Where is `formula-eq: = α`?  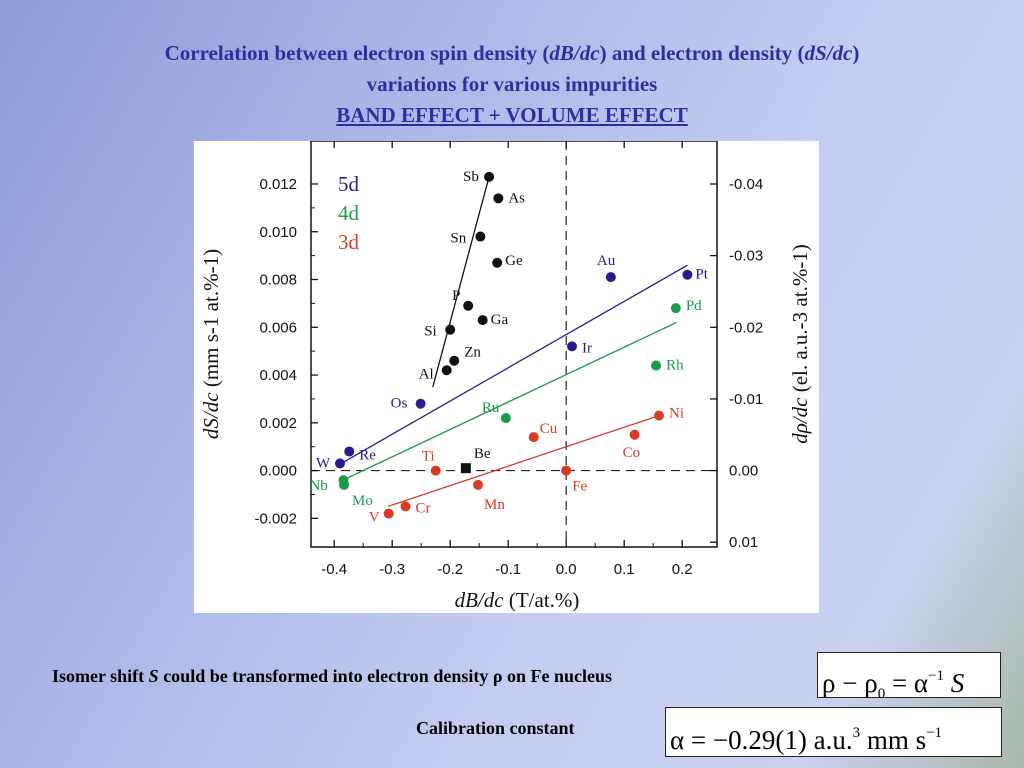 formula-eq: = α is located at coordinates (907, 683).